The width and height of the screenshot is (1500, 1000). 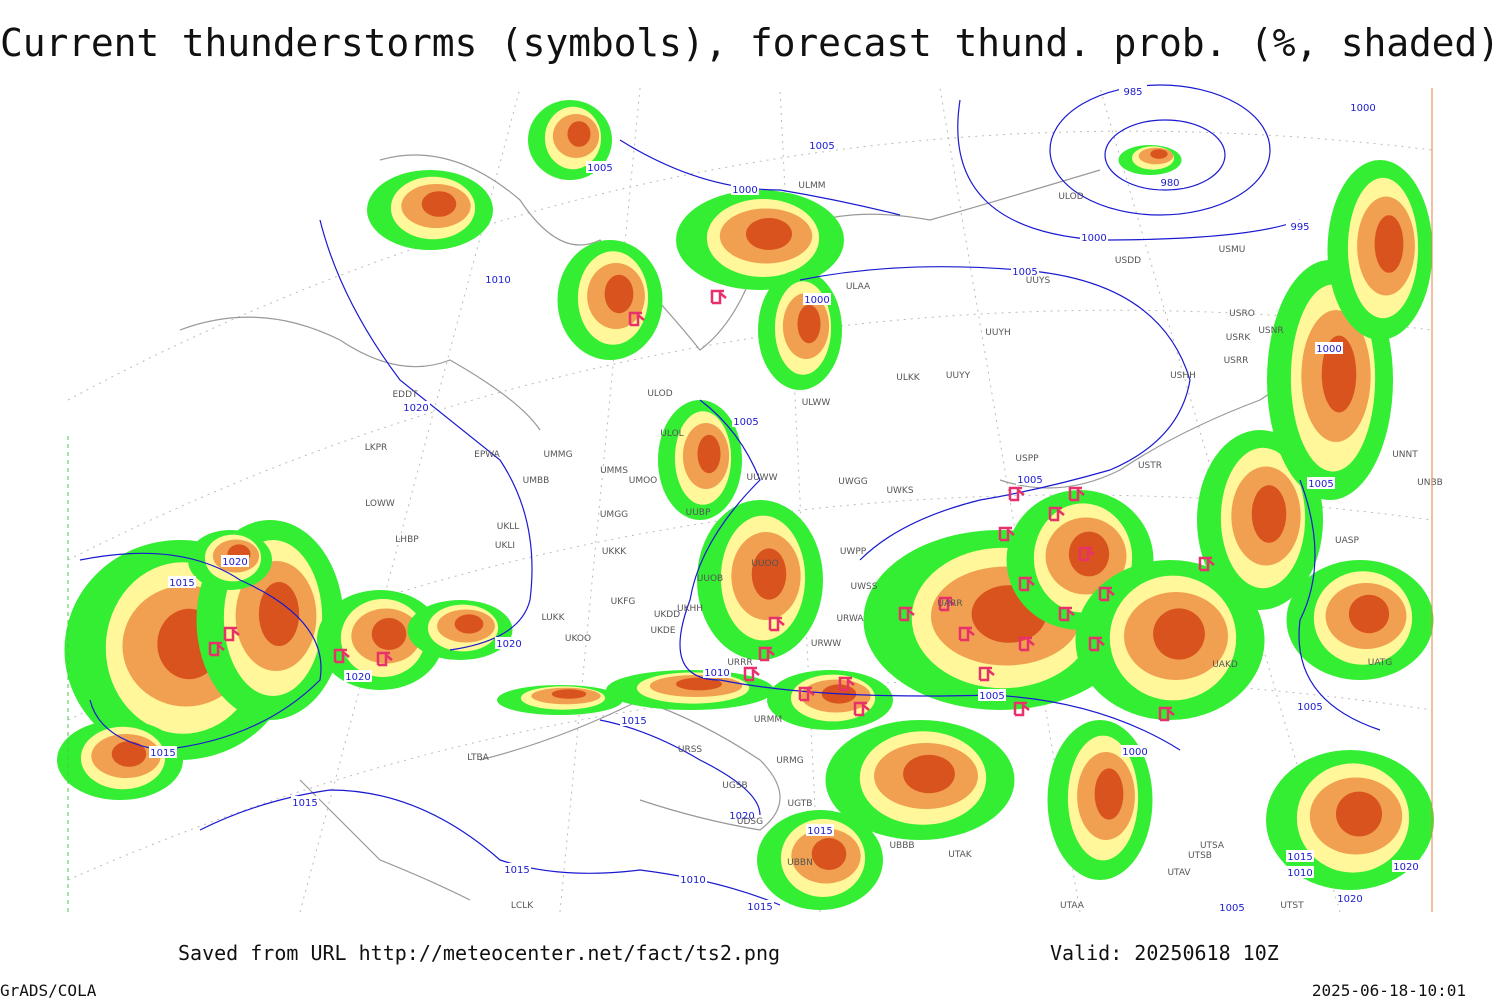 What do you see at coordinates (1270, 331) in the screenshot?
I see `station-label: USNR` at bounding box center [1270, 331].